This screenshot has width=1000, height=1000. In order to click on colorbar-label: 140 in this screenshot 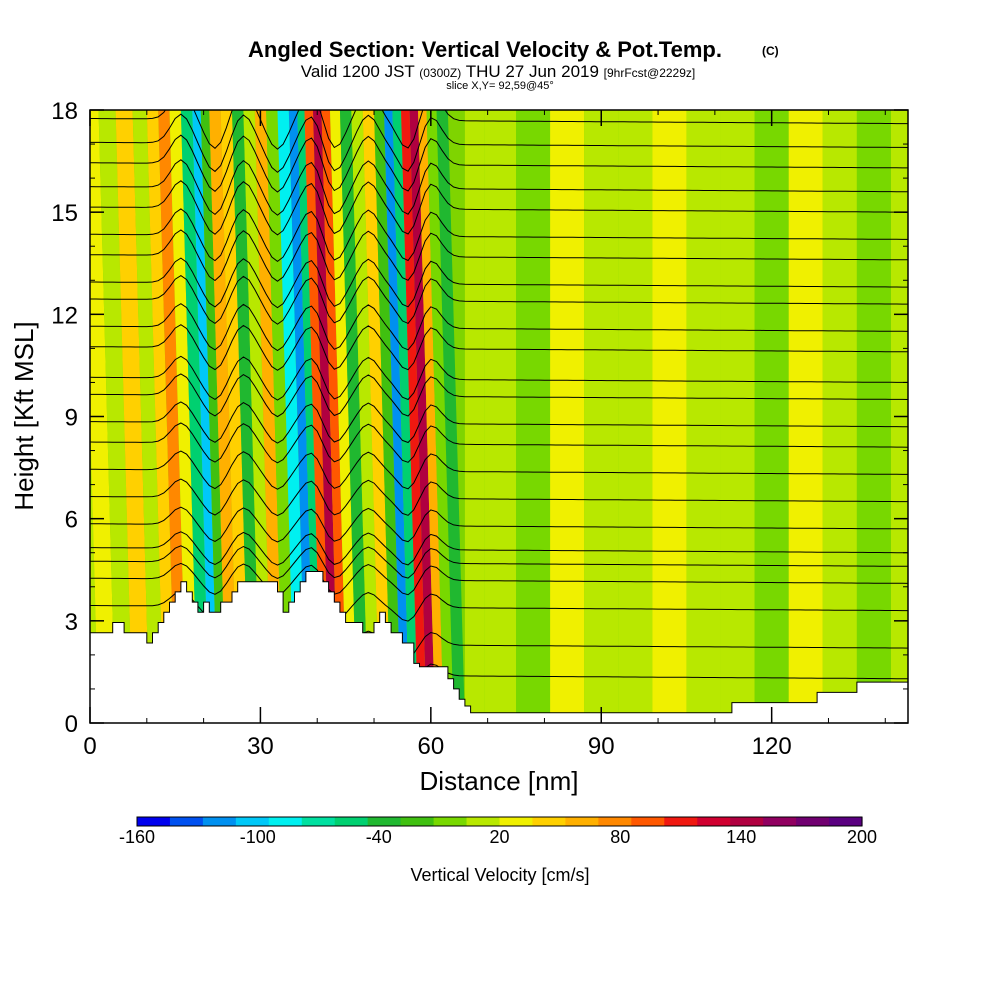, I will do `click(741, 837)`.